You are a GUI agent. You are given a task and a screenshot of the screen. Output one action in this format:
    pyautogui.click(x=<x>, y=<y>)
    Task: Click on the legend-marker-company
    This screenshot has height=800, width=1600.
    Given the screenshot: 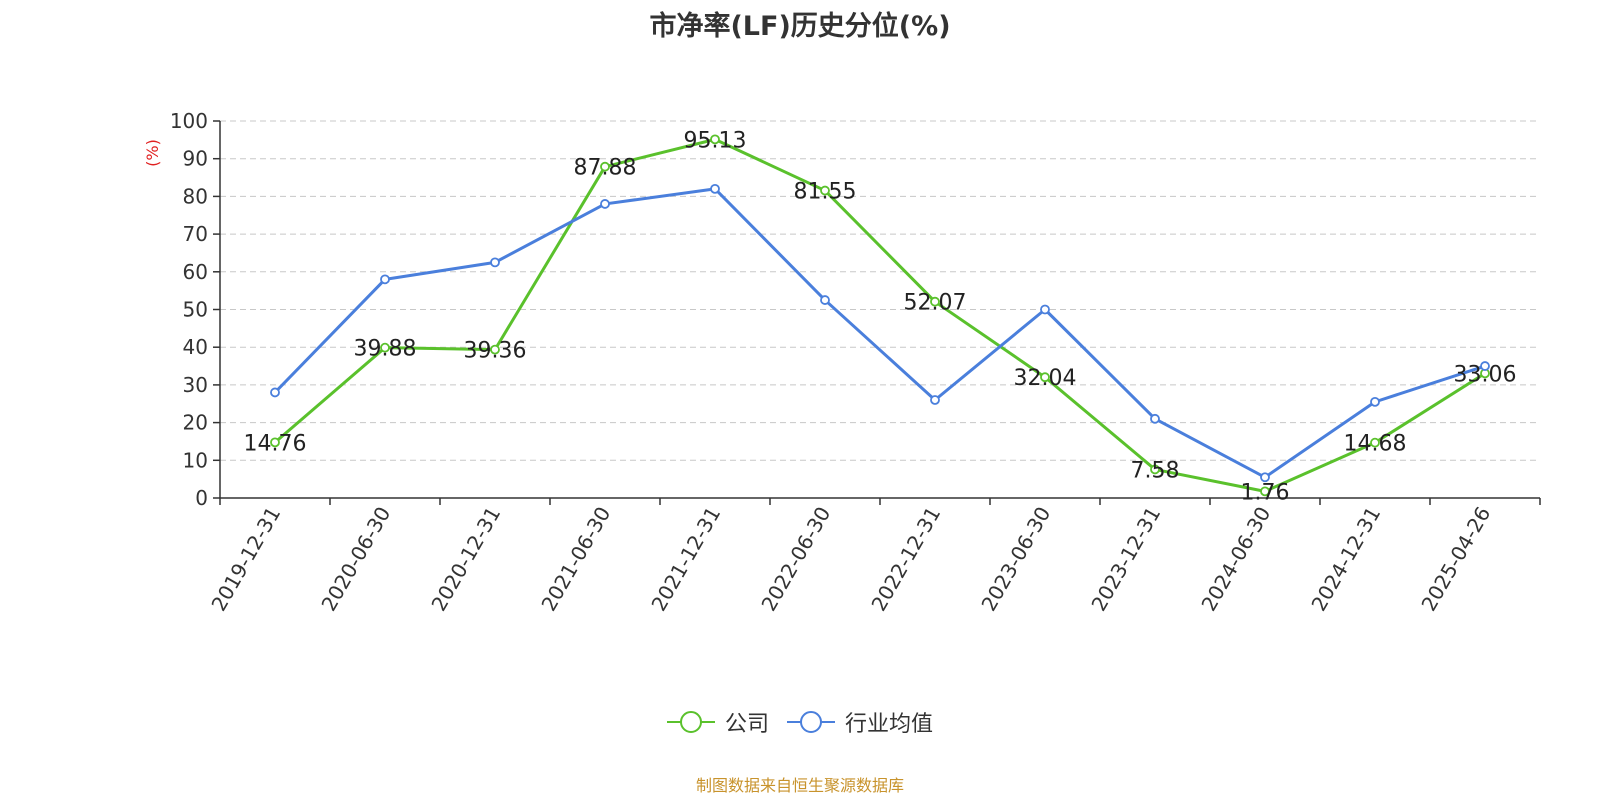 What is the action you would take?
    pyautogui.click(x=690, y=722)
    